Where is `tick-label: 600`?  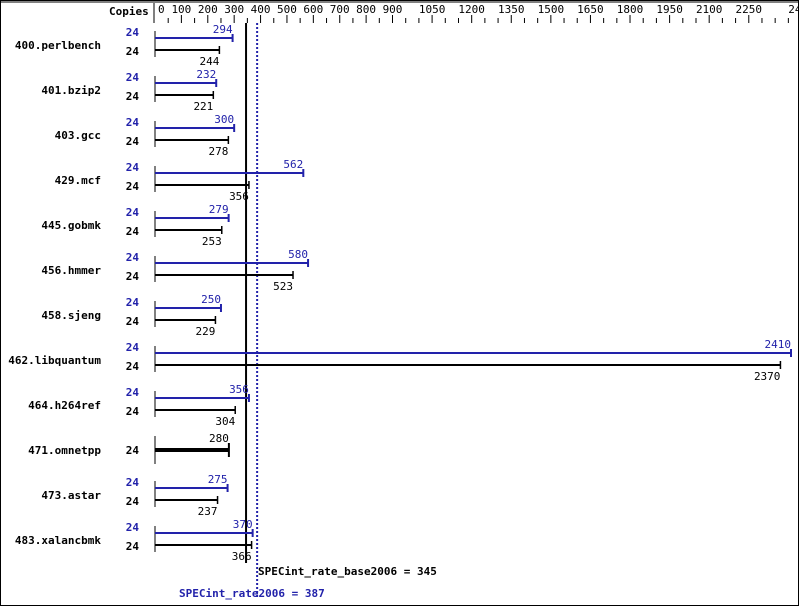
tick-label: 600 is located at coordinates (313, 9).